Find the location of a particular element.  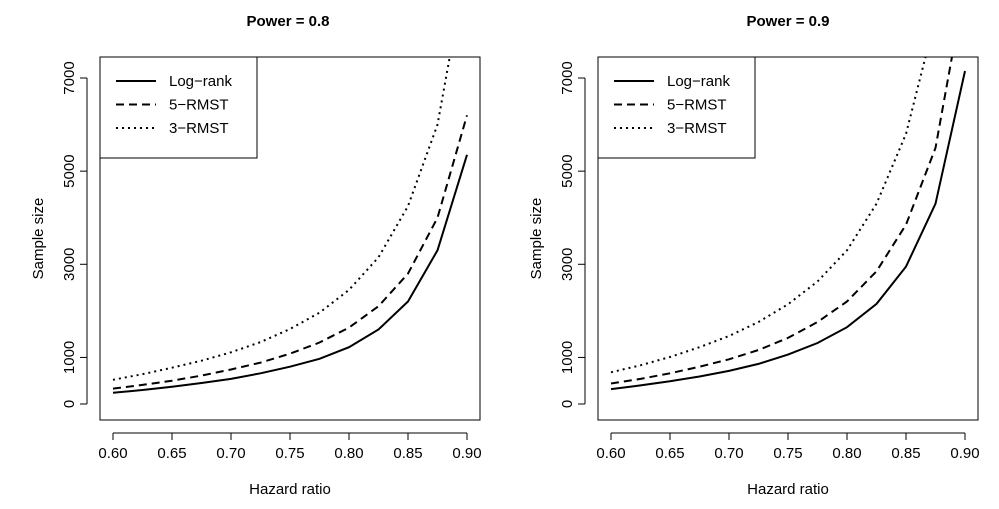

chart-title: Power = 0.8 is located at coordinates (288, 21).